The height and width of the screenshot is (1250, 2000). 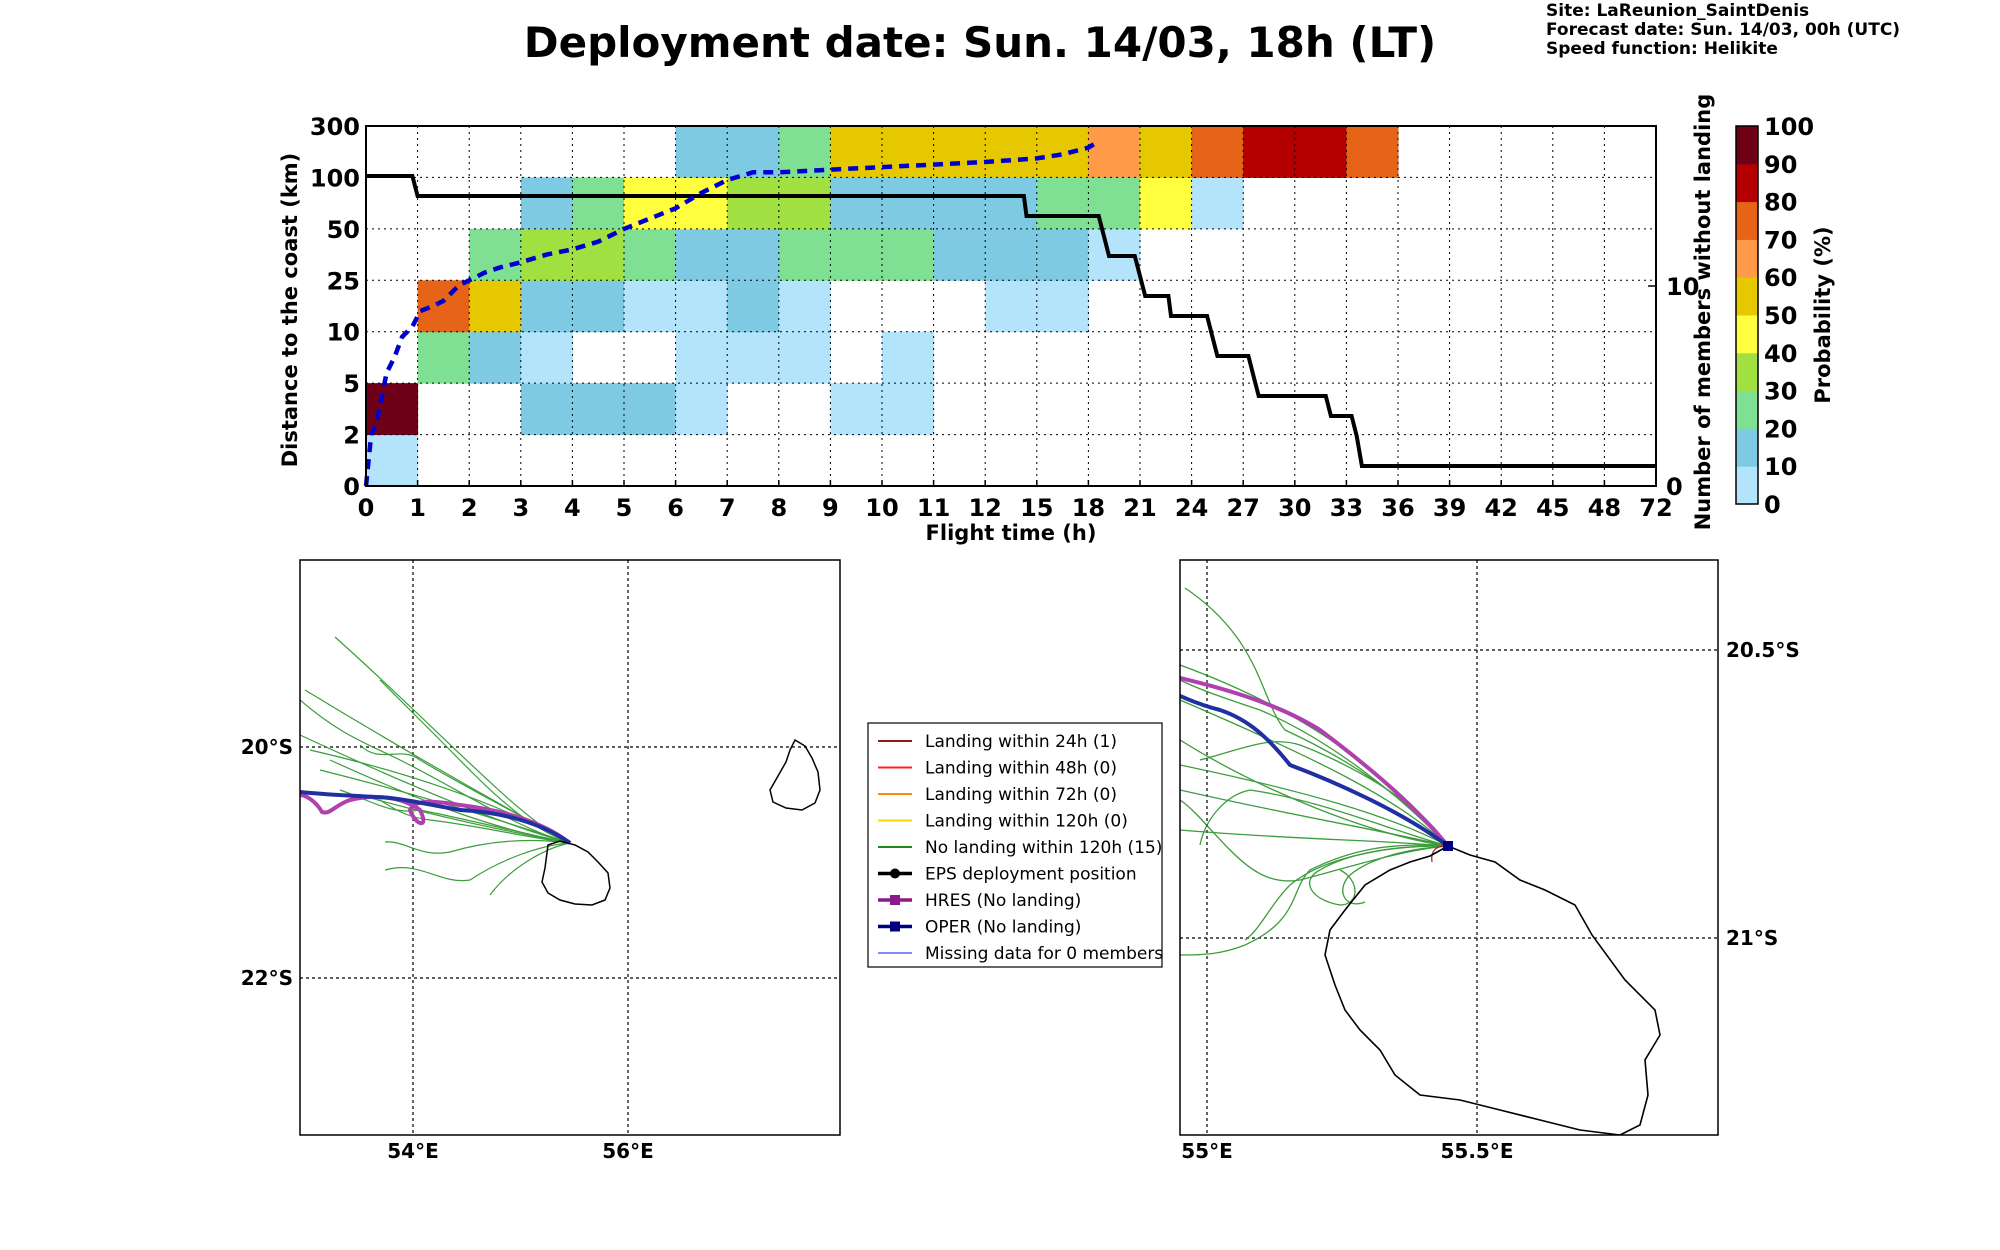 I want to click on left-map-lat-tick: 20°S, so click(x=267, y=747).